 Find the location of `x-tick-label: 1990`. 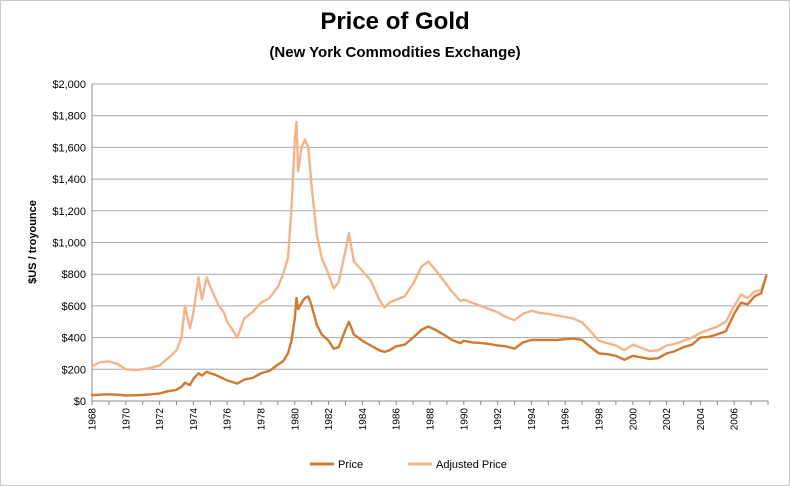

x-tick-label: 1990 is located at coordinates (464, 419).